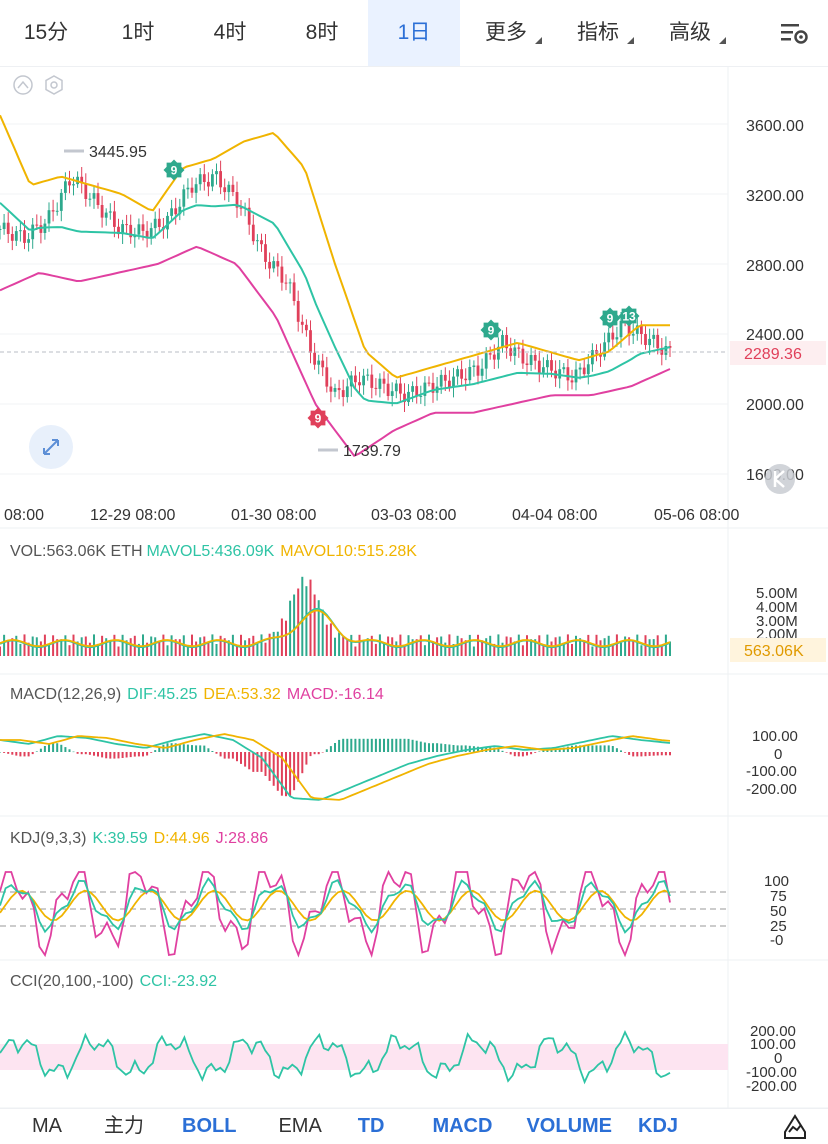 The height and width of the screenshot is (1144, 828). I want to click on interval-tabs: 15分 1时 4时 8时 1日 更多 指标 高级, so click(414, 33).